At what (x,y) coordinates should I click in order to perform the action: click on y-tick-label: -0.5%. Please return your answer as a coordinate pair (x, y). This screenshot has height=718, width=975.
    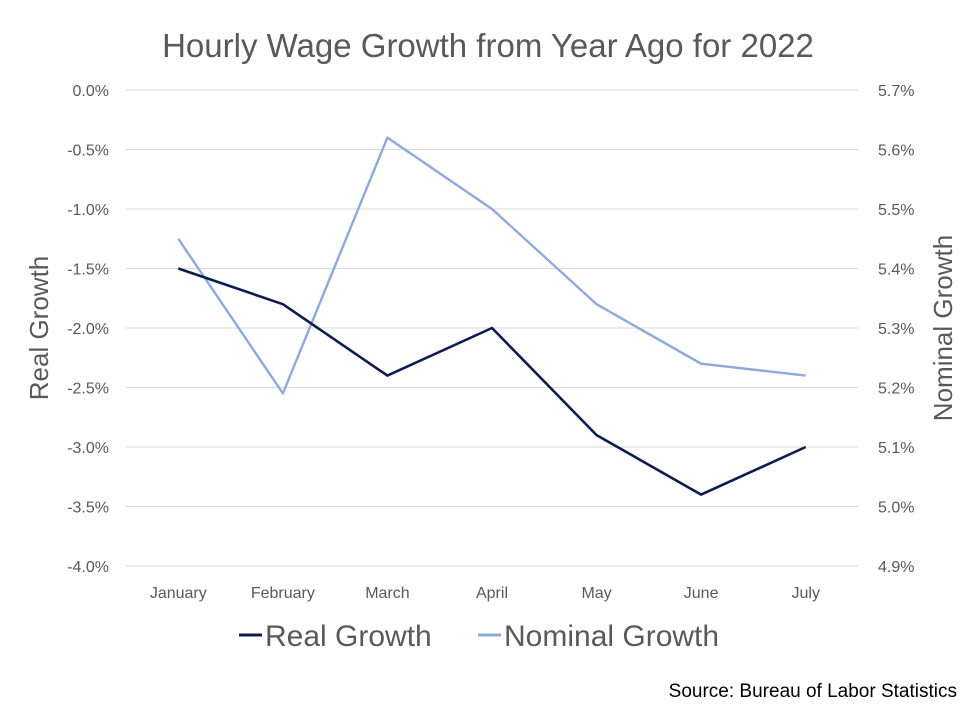
    Looking at the image, I should click on (88, 151).